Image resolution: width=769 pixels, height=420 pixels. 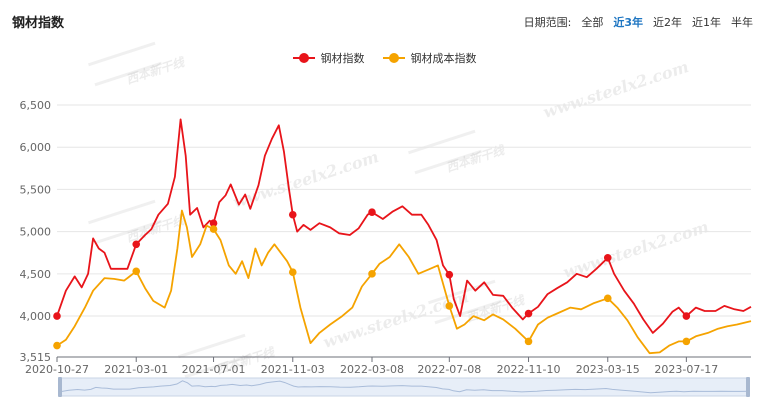 I want to click on x-tick-label: 2022-03-08, so click(x=372, y=369).